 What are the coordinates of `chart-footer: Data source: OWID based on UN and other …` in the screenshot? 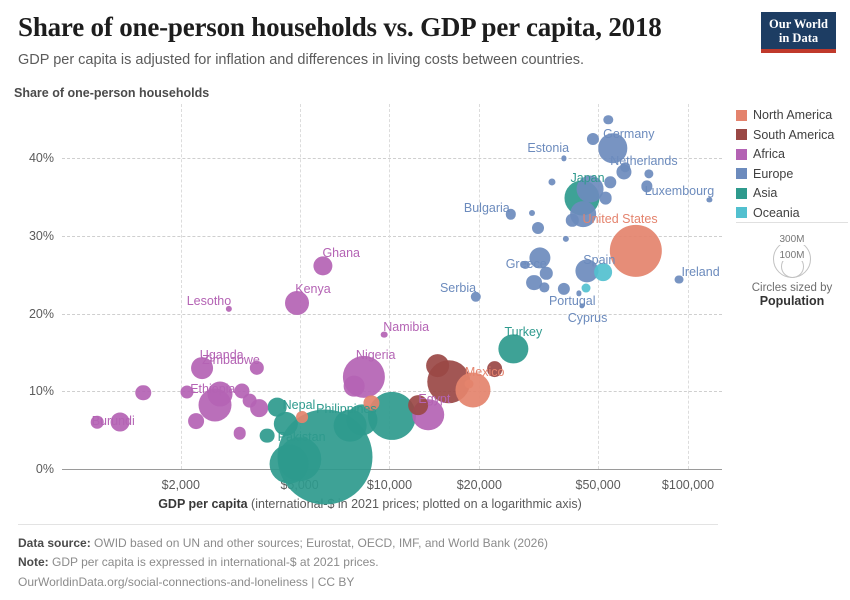 It's located at (368, 558).